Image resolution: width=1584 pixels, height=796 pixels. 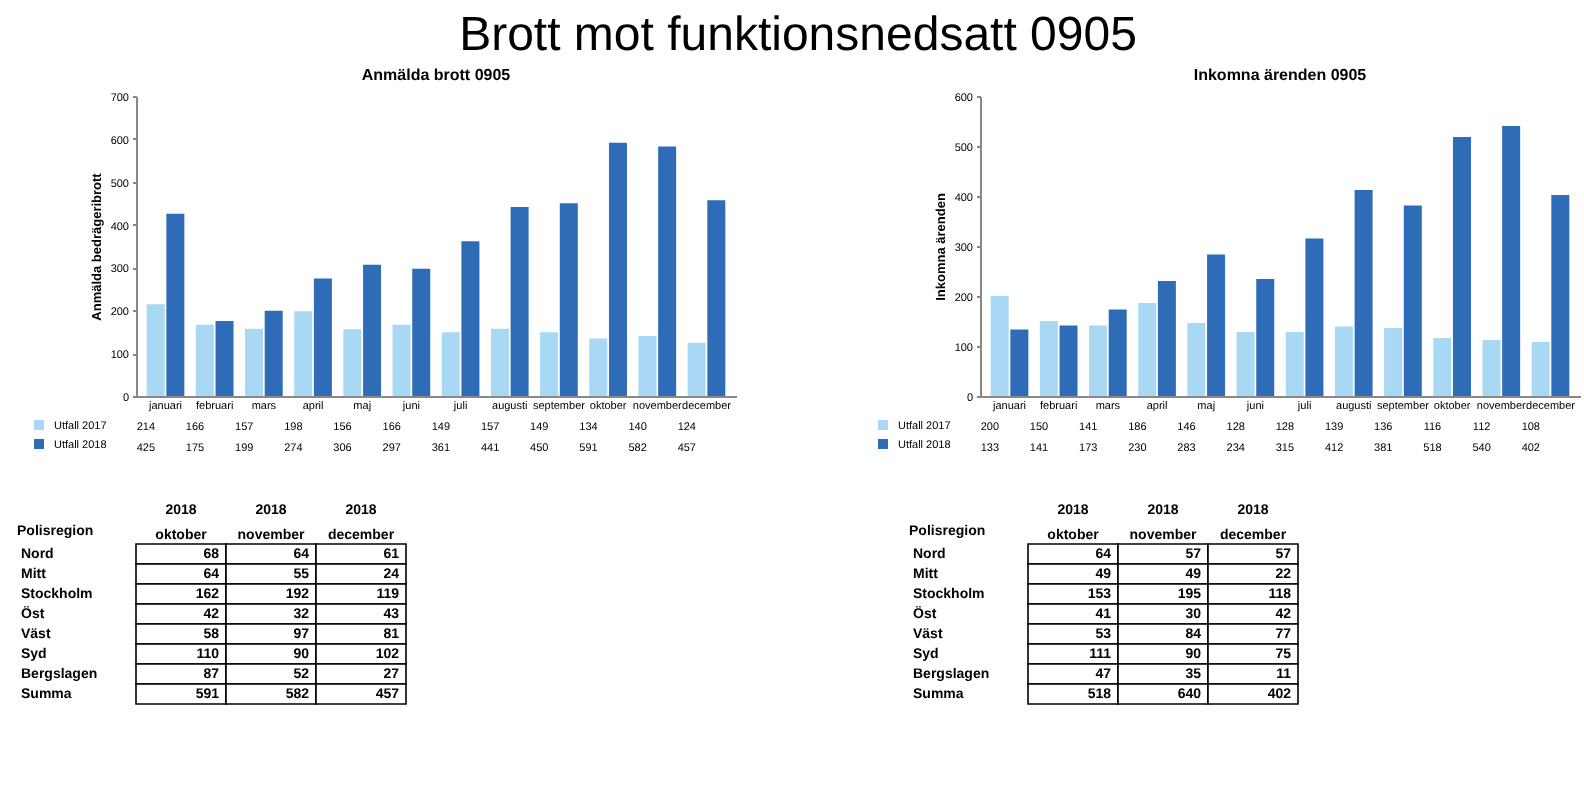 What do you see at coordinates (1280, 75) in the screenshot?
I see `chart-subtitle: Inkomna ärenden 0905` at bounding box center [1280, 75].